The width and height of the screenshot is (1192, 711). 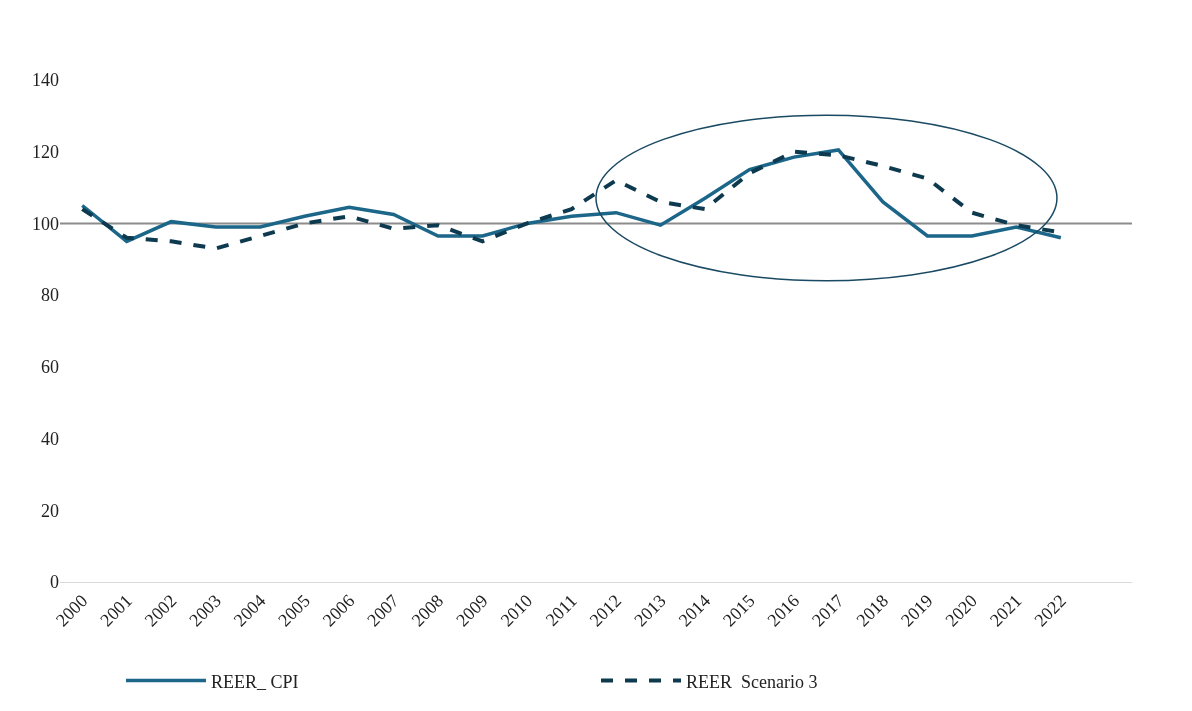 What do you see at coordinates (752, 681) in the screenshot?
I see `legend-label: REER Scenario 3` at bounding box center [752, 681].